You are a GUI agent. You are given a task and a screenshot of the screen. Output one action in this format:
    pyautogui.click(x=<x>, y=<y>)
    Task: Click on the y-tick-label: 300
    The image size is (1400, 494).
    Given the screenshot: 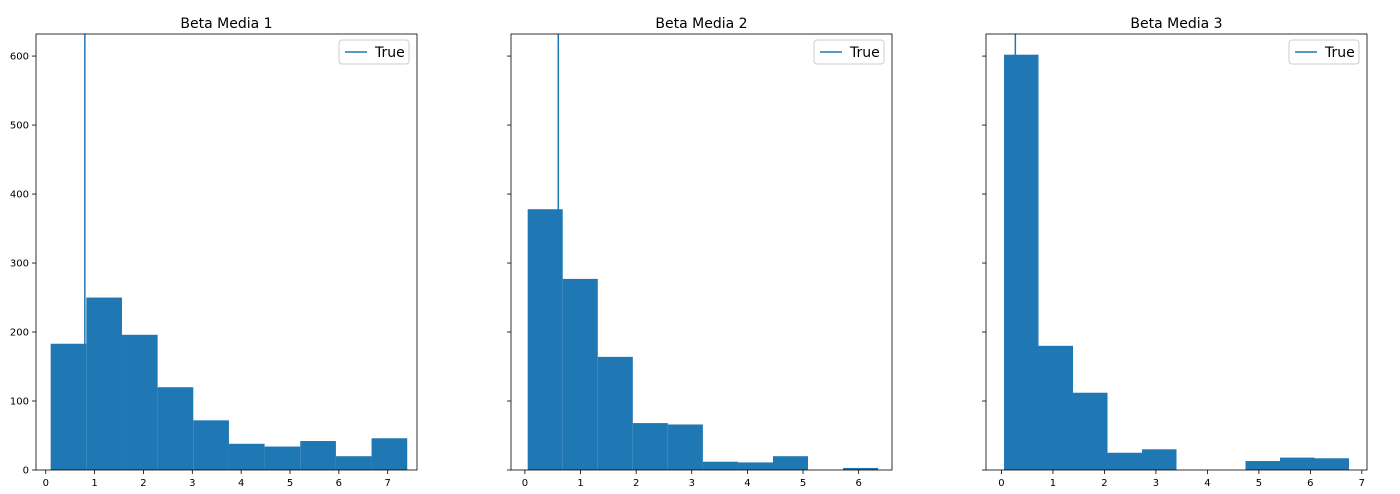 What is the action you would take?
    pyautogui.click(x=19, y=264)
    